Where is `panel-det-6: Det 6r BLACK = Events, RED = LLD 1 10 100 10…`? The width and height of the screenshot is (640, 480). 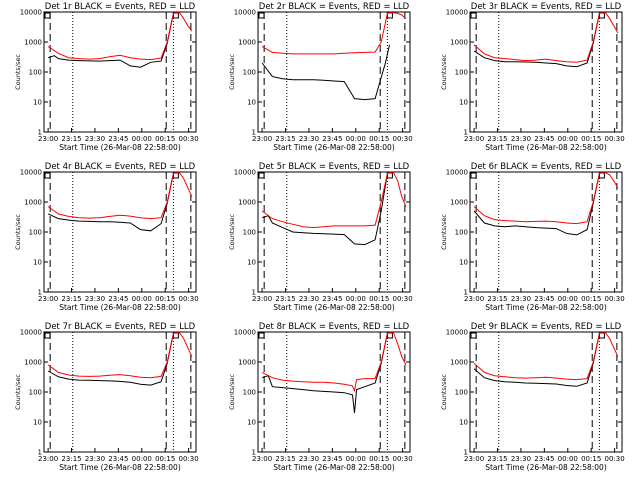
panel-det-6: Det 6r BLACK = Events, RED = LLD 1 10 100 10… is located at coordinates (532, 237).